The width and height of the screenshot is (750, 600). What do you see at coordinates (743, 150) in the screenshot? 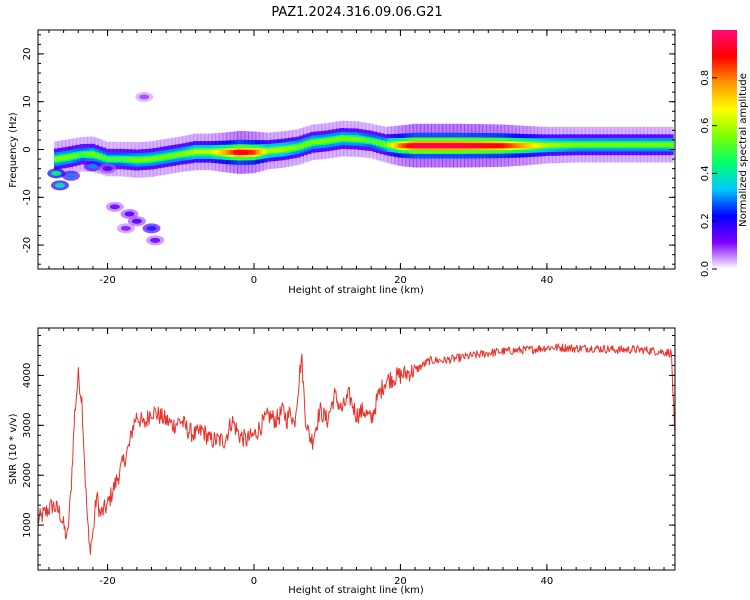
I see `colorbar-label: Normalized spectral amplitude` at bounding box center [743, 150].